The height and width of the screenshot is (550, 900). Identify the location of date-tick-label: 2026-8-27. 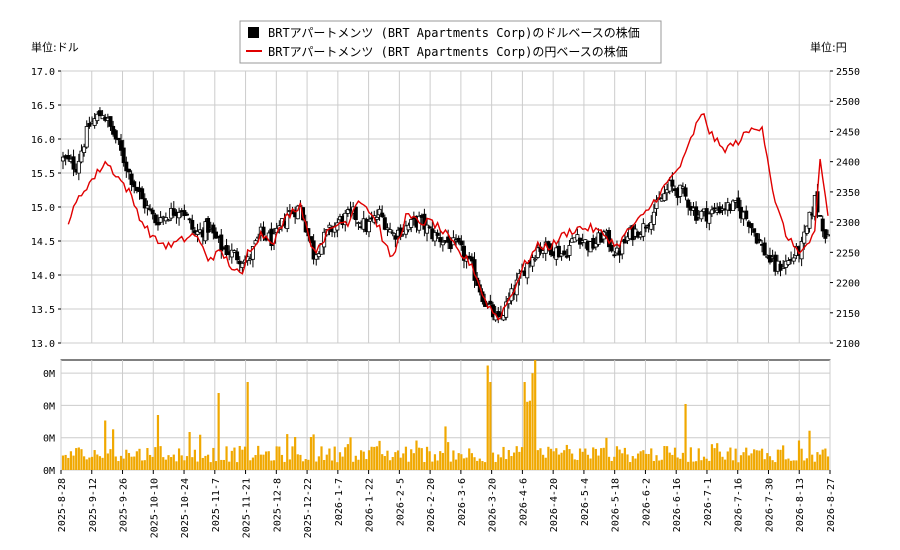
(831, 505).